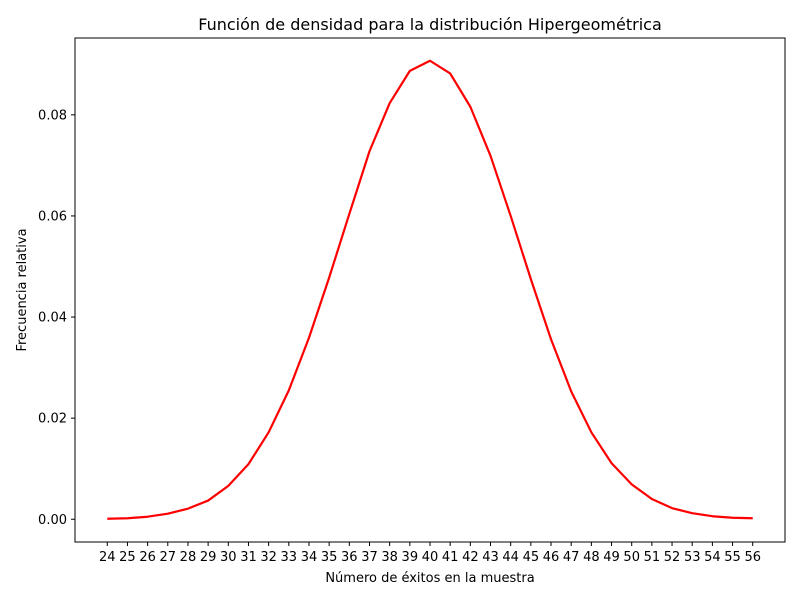 This screenshot has width=800, height=600. I want to click on x-tick-label: 38, so click(389, 557).